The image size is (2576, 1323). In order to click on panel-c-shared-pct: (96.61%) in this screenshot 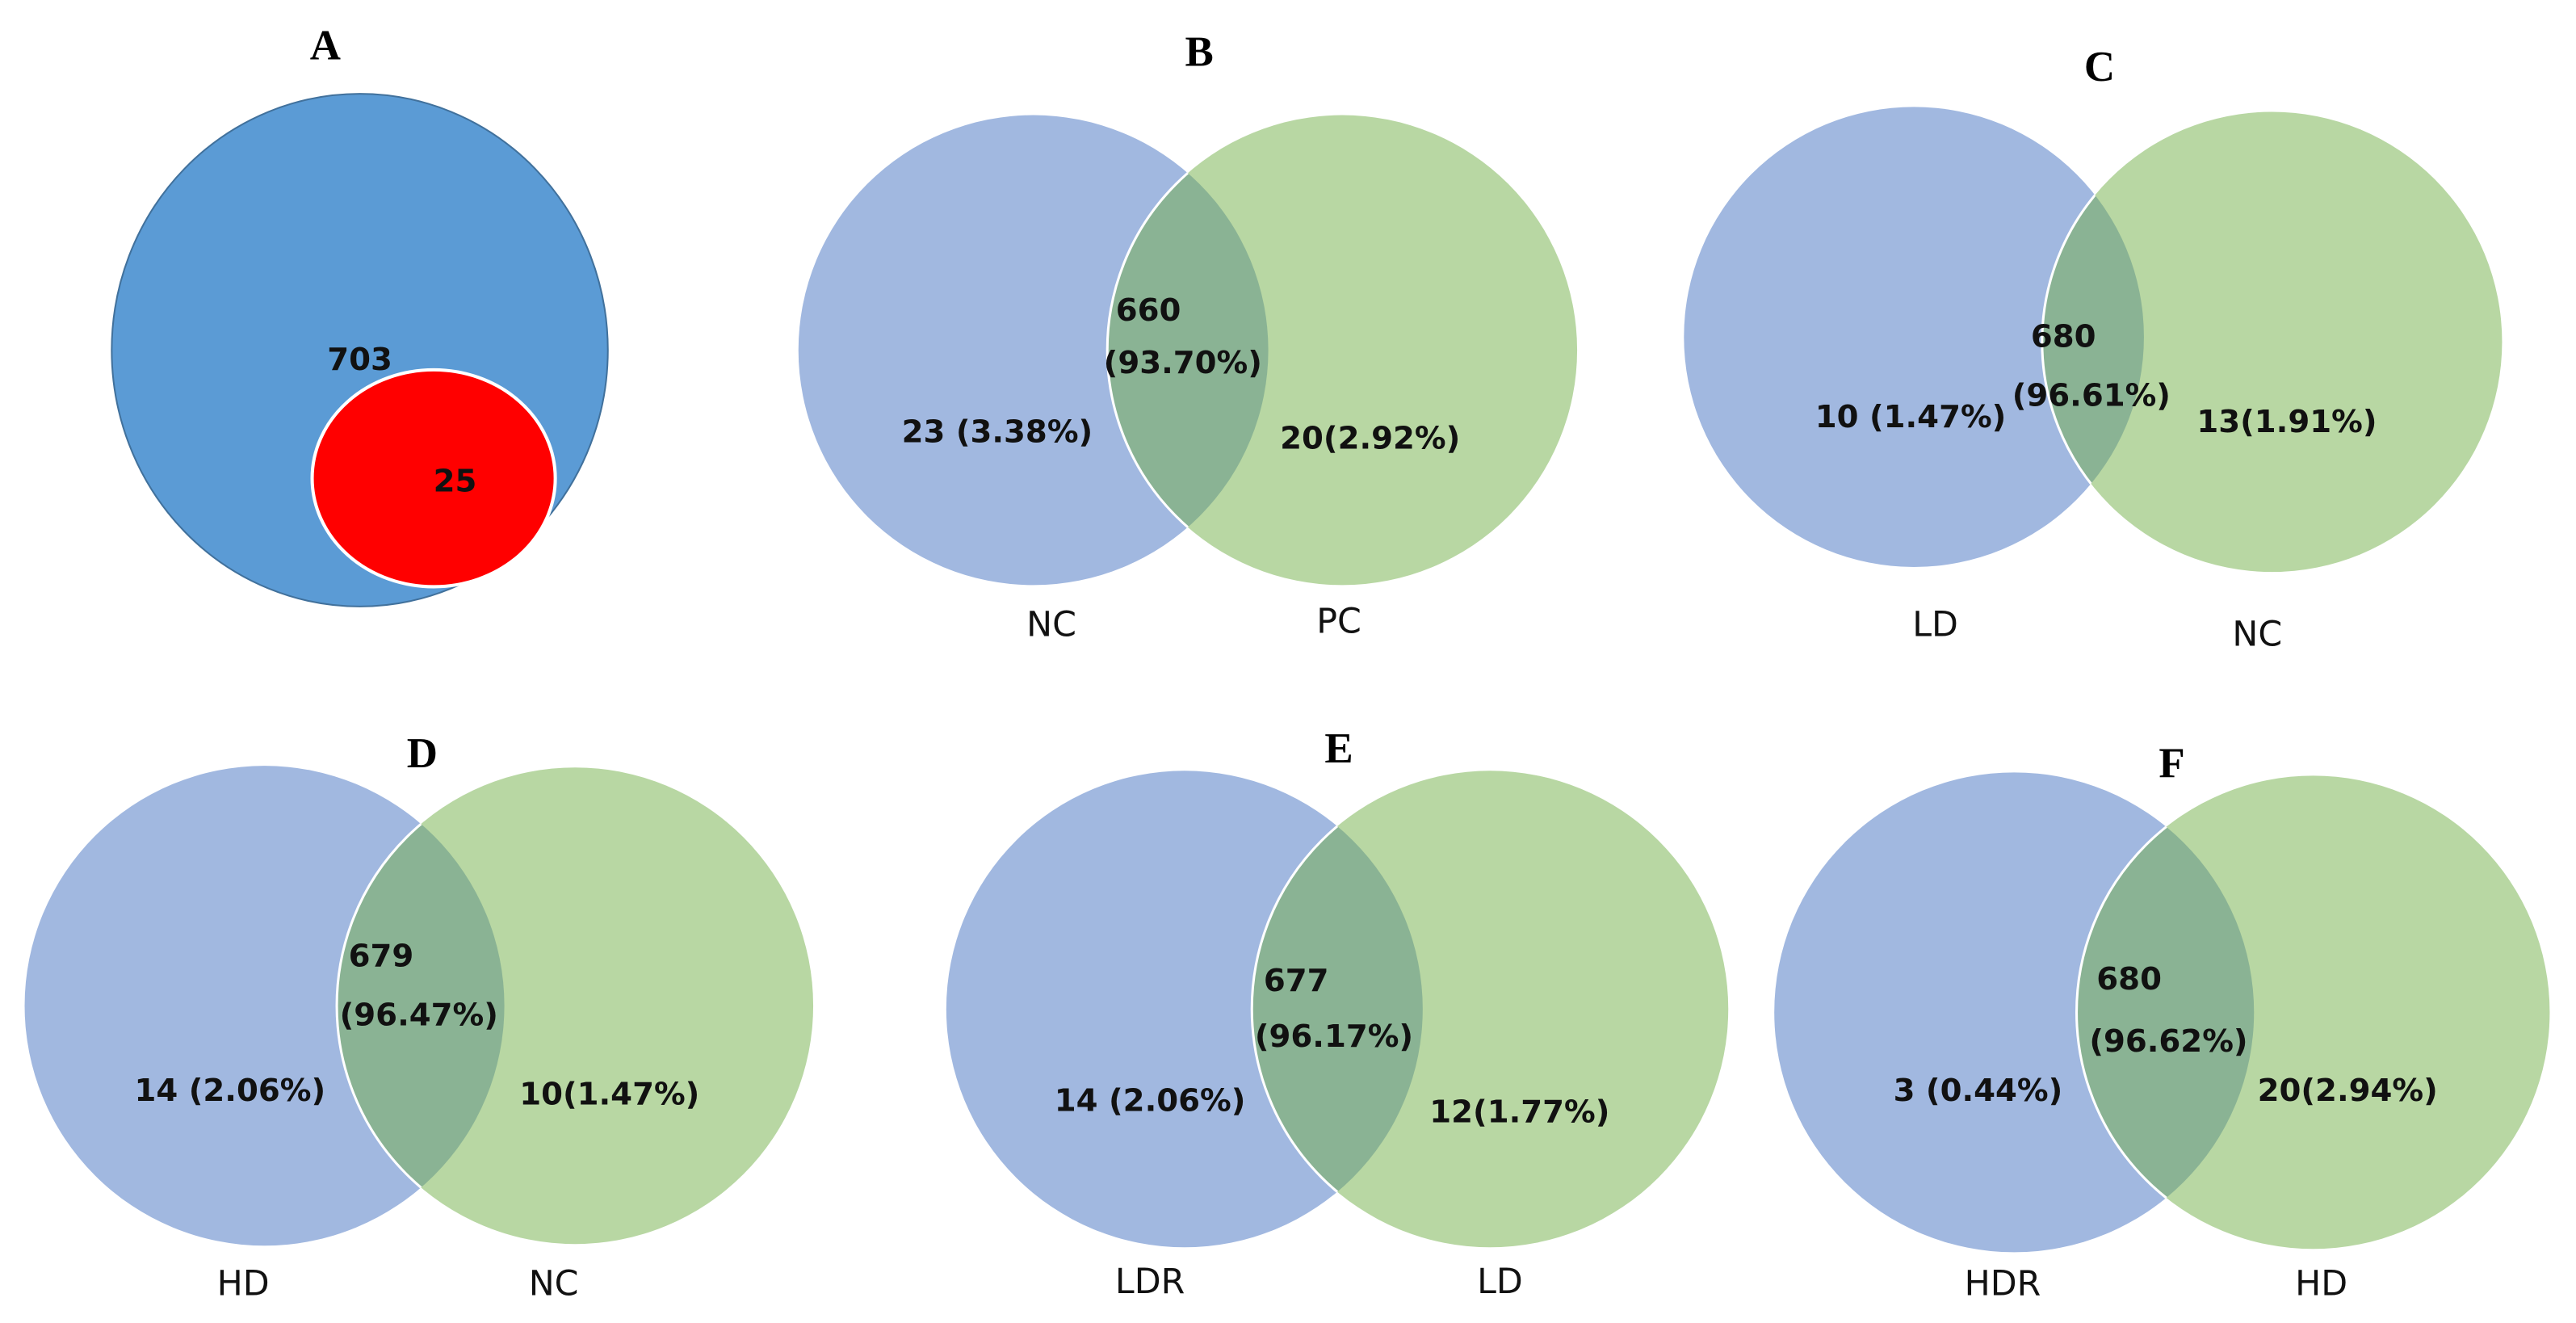, I will do `click(2091, 396)`.